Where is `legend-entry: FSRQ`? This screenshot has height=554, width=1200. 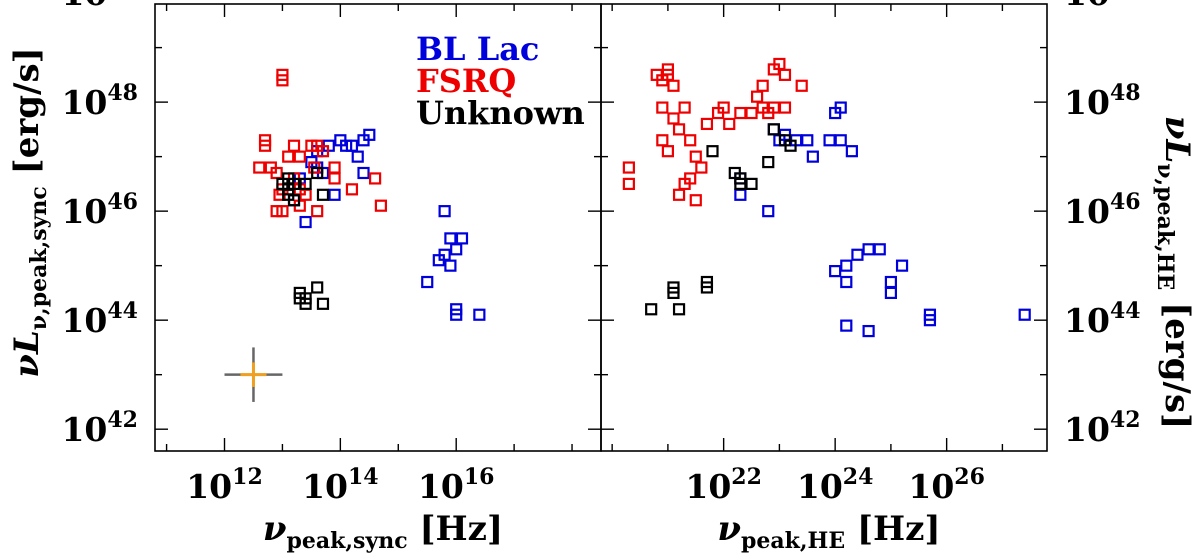
legend-entry: FSRQ is located at coordinates (466, 81).